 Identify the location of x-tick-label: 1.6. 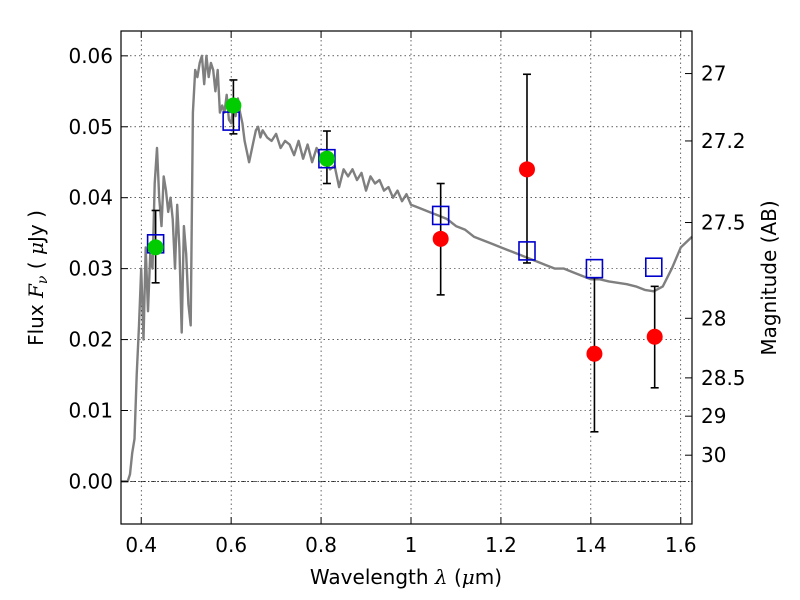
(681, 545).